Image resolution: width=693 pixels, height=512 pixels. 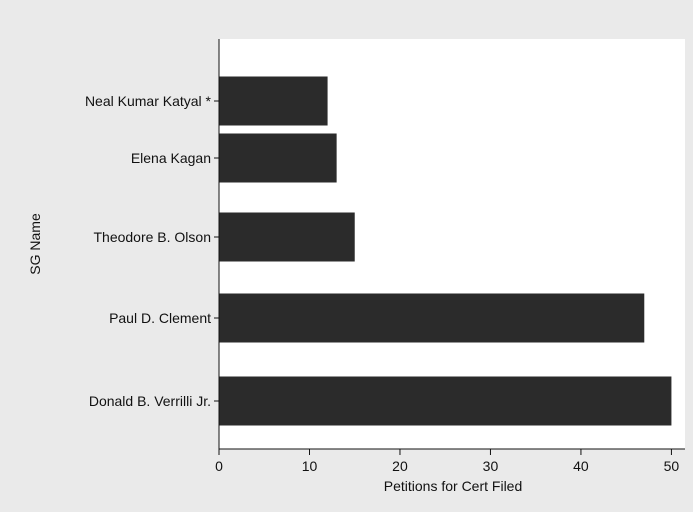 I want to click on y-axis-title: SG Name, so click(x=35, y=244).